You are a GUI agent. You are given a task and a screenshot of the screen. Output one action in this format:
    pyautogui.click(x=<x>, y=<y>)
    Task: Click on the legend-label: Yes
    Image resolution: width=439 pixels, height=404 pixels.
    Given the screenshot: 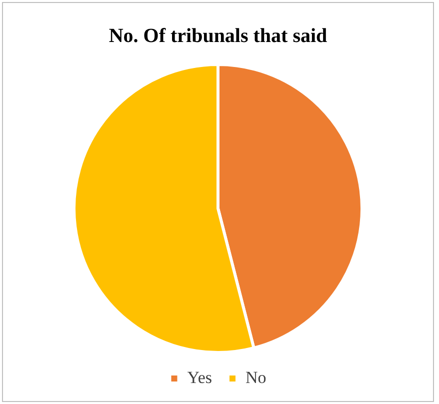 What is the action you would take?
    pyautogui.click(x=199, y=377)
    